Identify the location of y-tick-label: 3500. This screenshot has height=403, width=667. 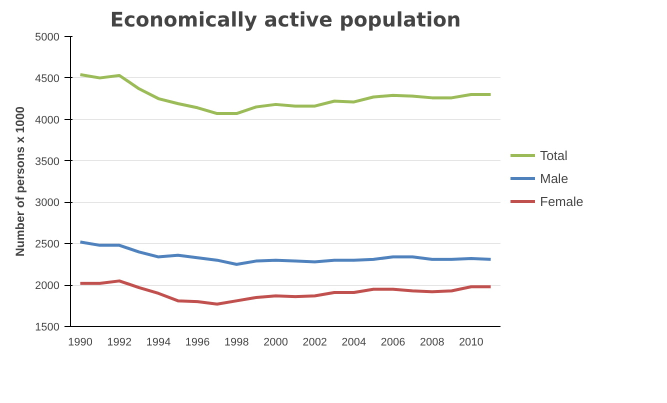
(47, 162).